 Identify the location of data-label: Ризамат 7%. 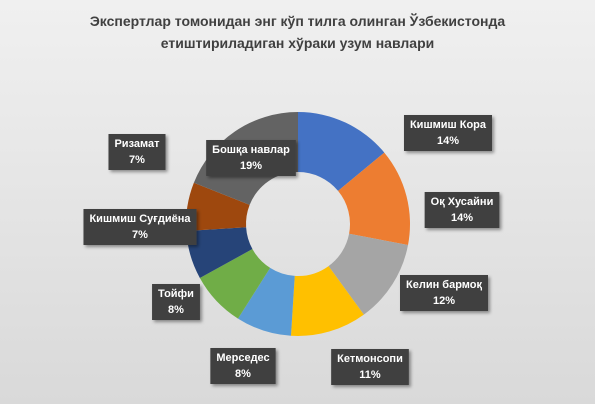
(137, 152).